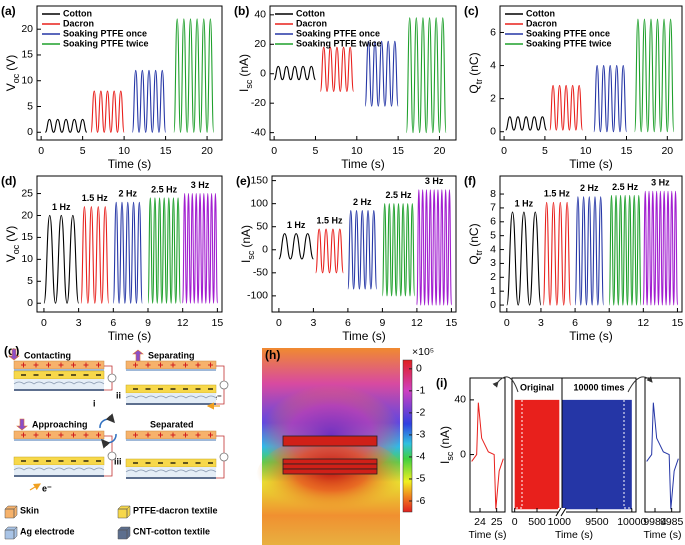  I want to click on colorbar-tick-label: -4, so click(420, 457).